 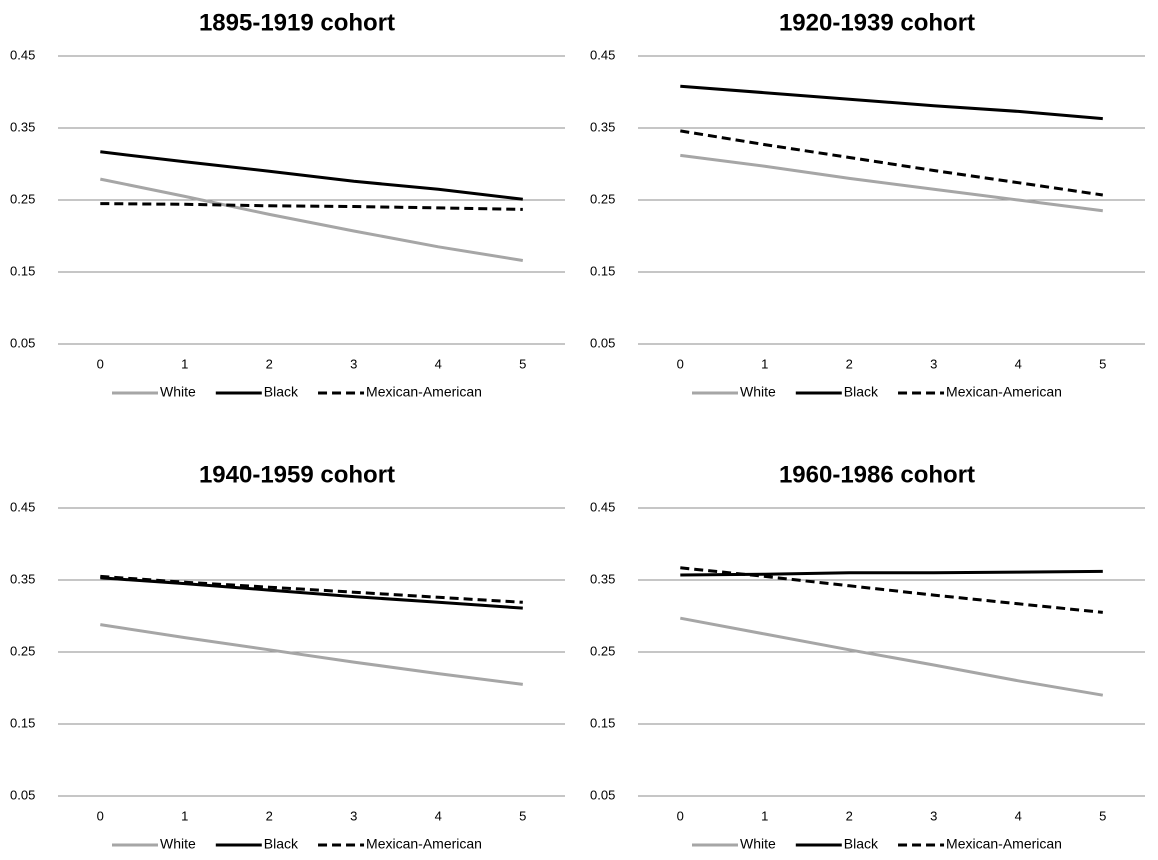 What do you see at coordinates (297, 474) in the screenshot?
I see `chart-title: 1940-1959 cohort` at bounding box center [297, 474].